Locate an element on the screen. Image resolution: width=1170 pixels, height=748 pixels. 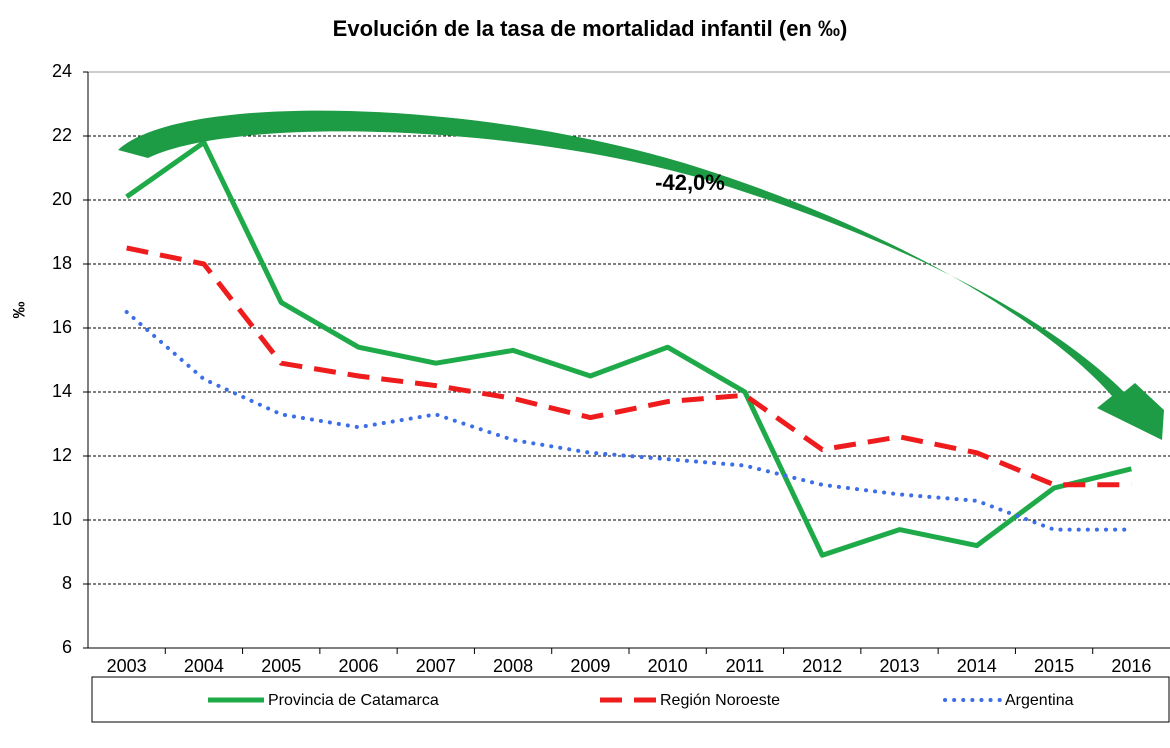
x-tick-label: 2010 is located at coordinates (668, 666).